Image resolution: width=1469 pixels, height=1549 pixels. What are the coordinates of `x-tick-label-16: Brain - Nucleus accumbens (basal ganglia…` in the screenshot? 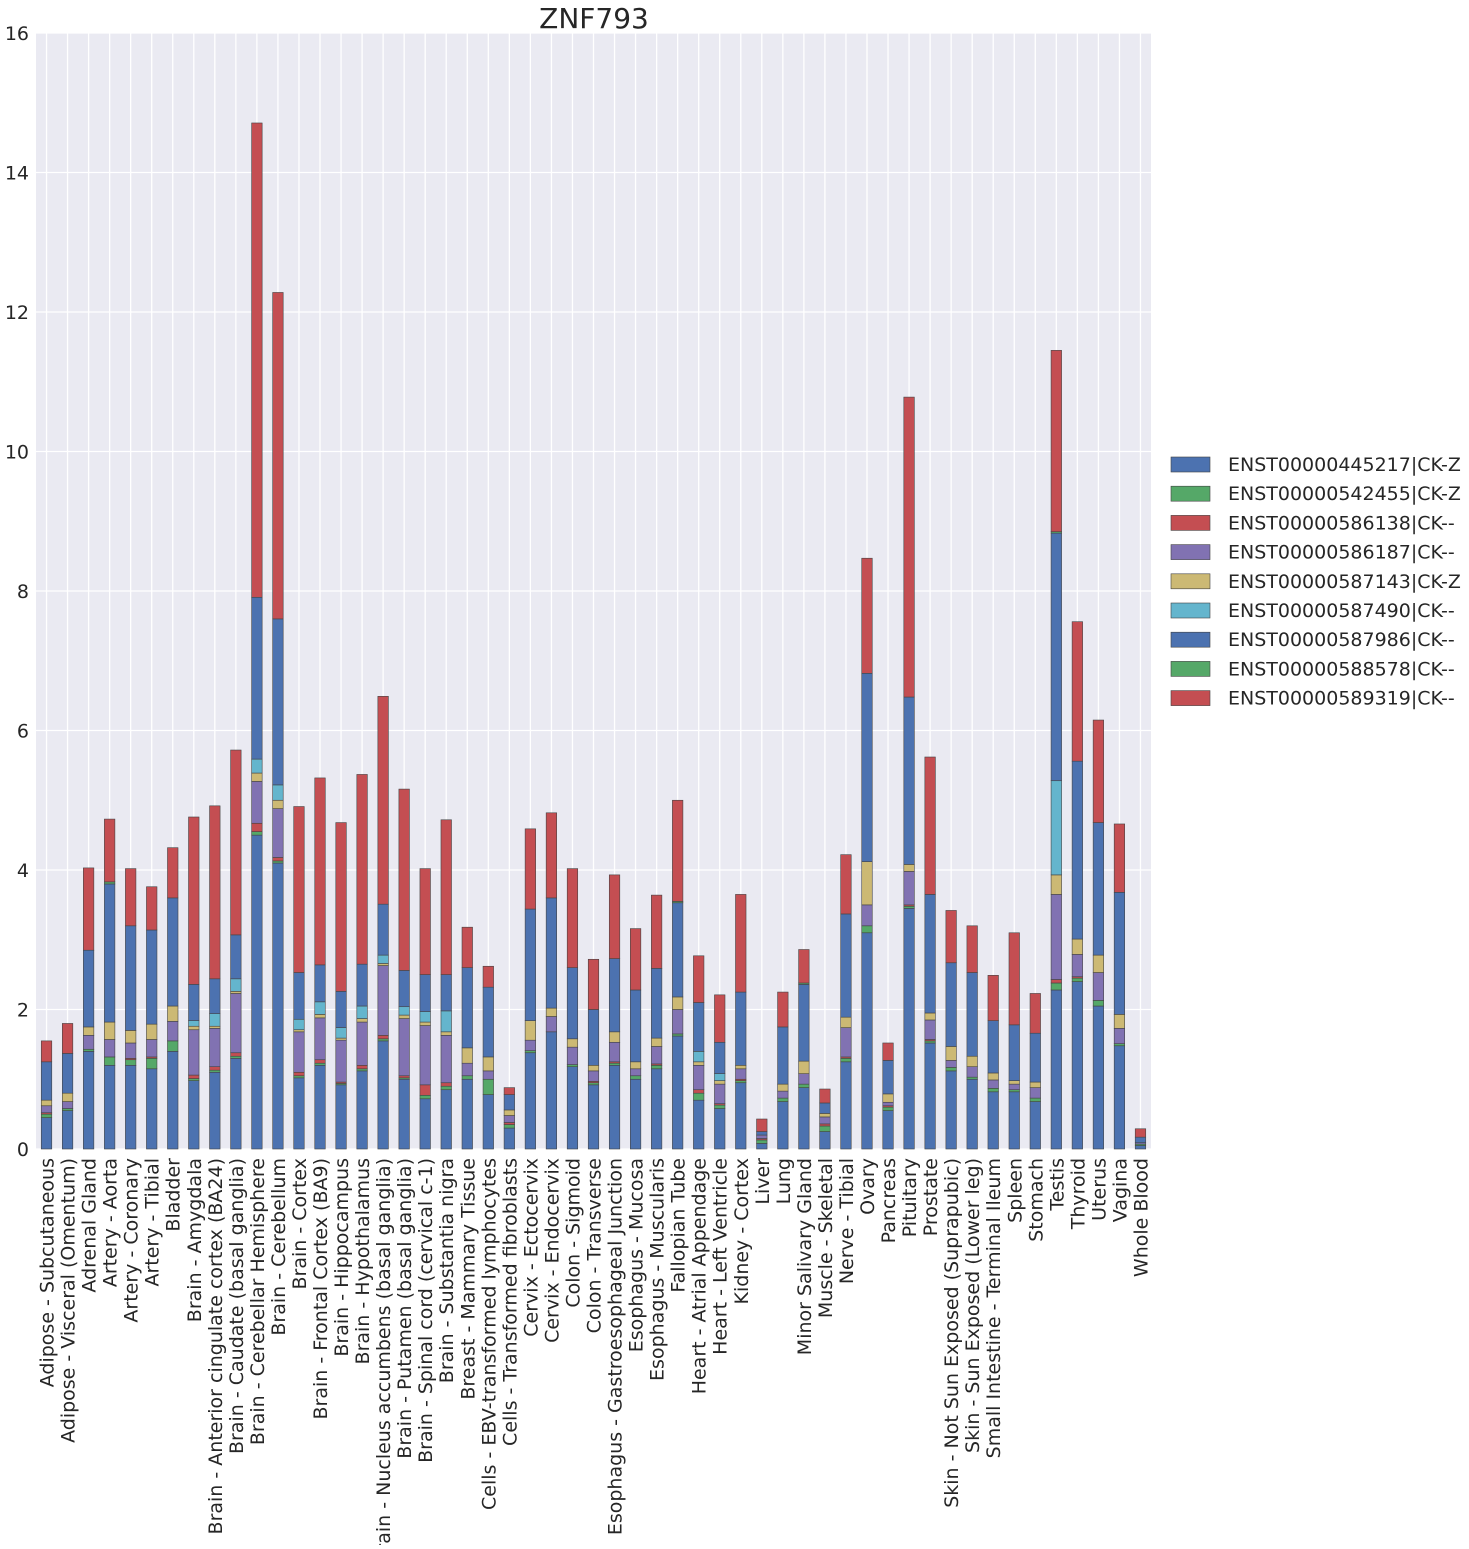 It's located at (384, 1351).